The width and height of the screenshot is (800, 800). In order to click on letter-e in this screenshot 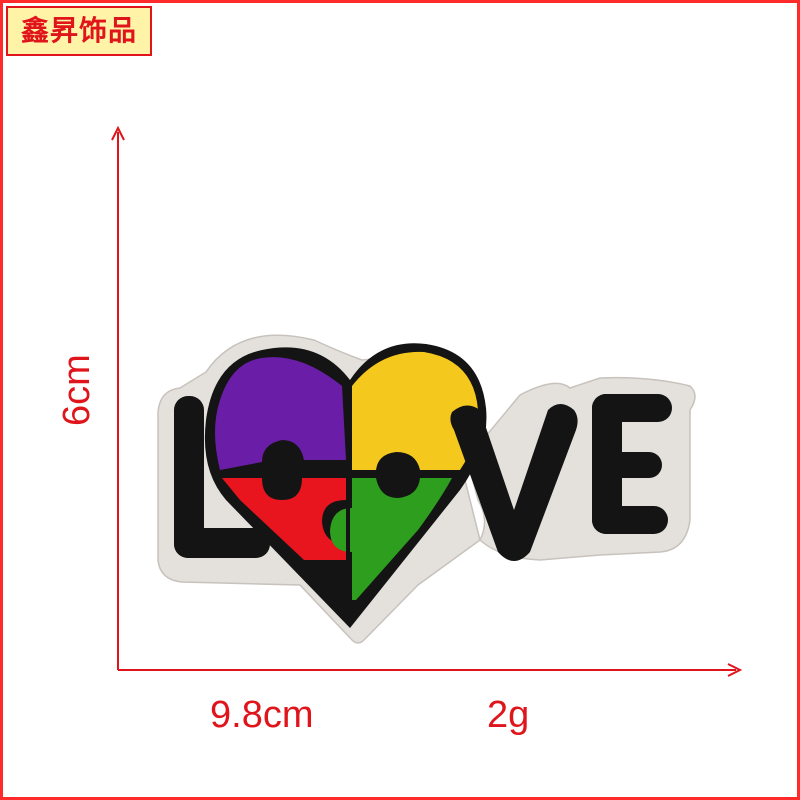, I will do `click(632, 464)`.